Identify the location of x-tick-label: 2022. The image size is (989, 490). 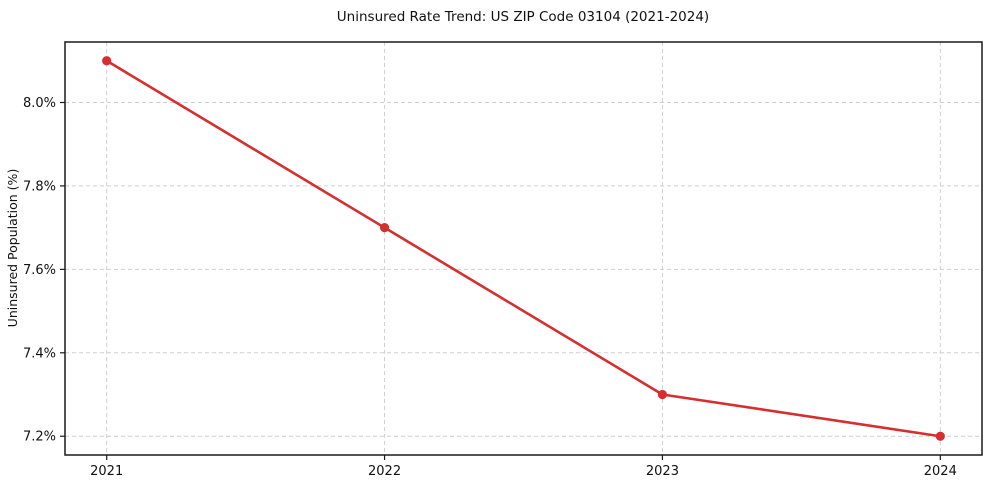
(384, 471).